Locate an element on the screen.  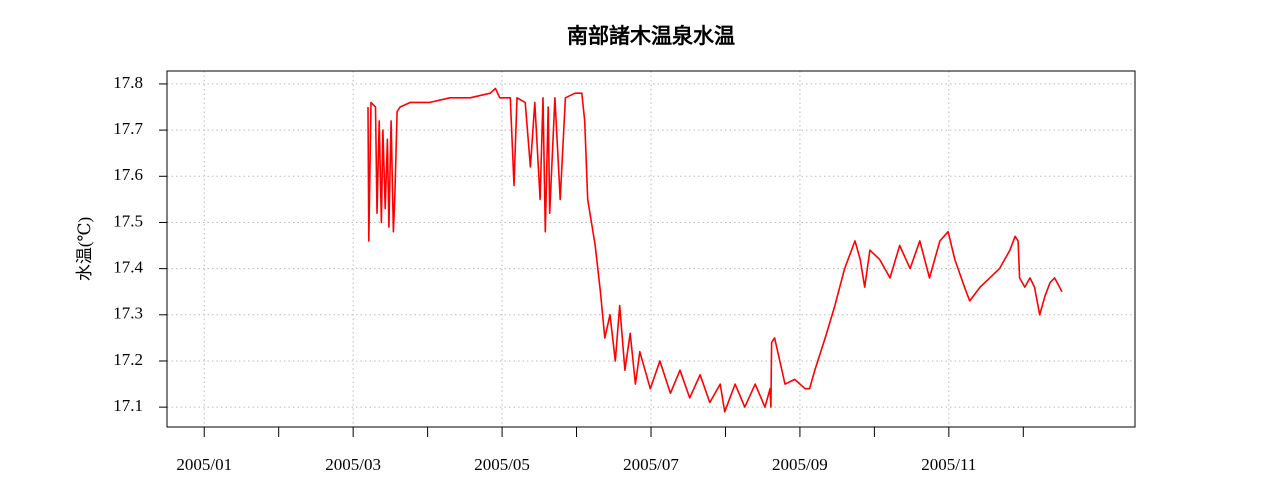
x-tick-label: 2005/01 is located at coordinates (204, 464).